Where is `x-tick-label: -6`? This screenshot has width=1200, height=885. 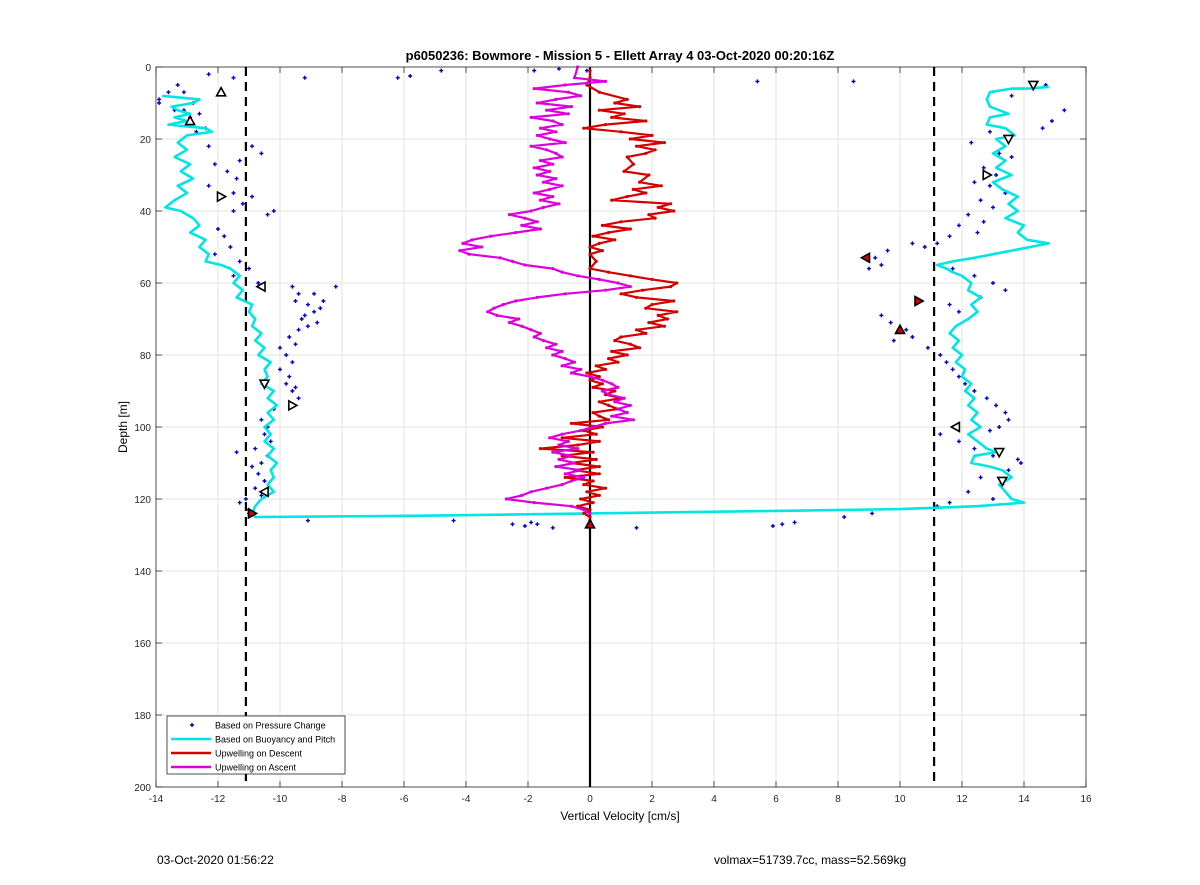
x-tick-label: -6 is located at coordinates (404, 799).